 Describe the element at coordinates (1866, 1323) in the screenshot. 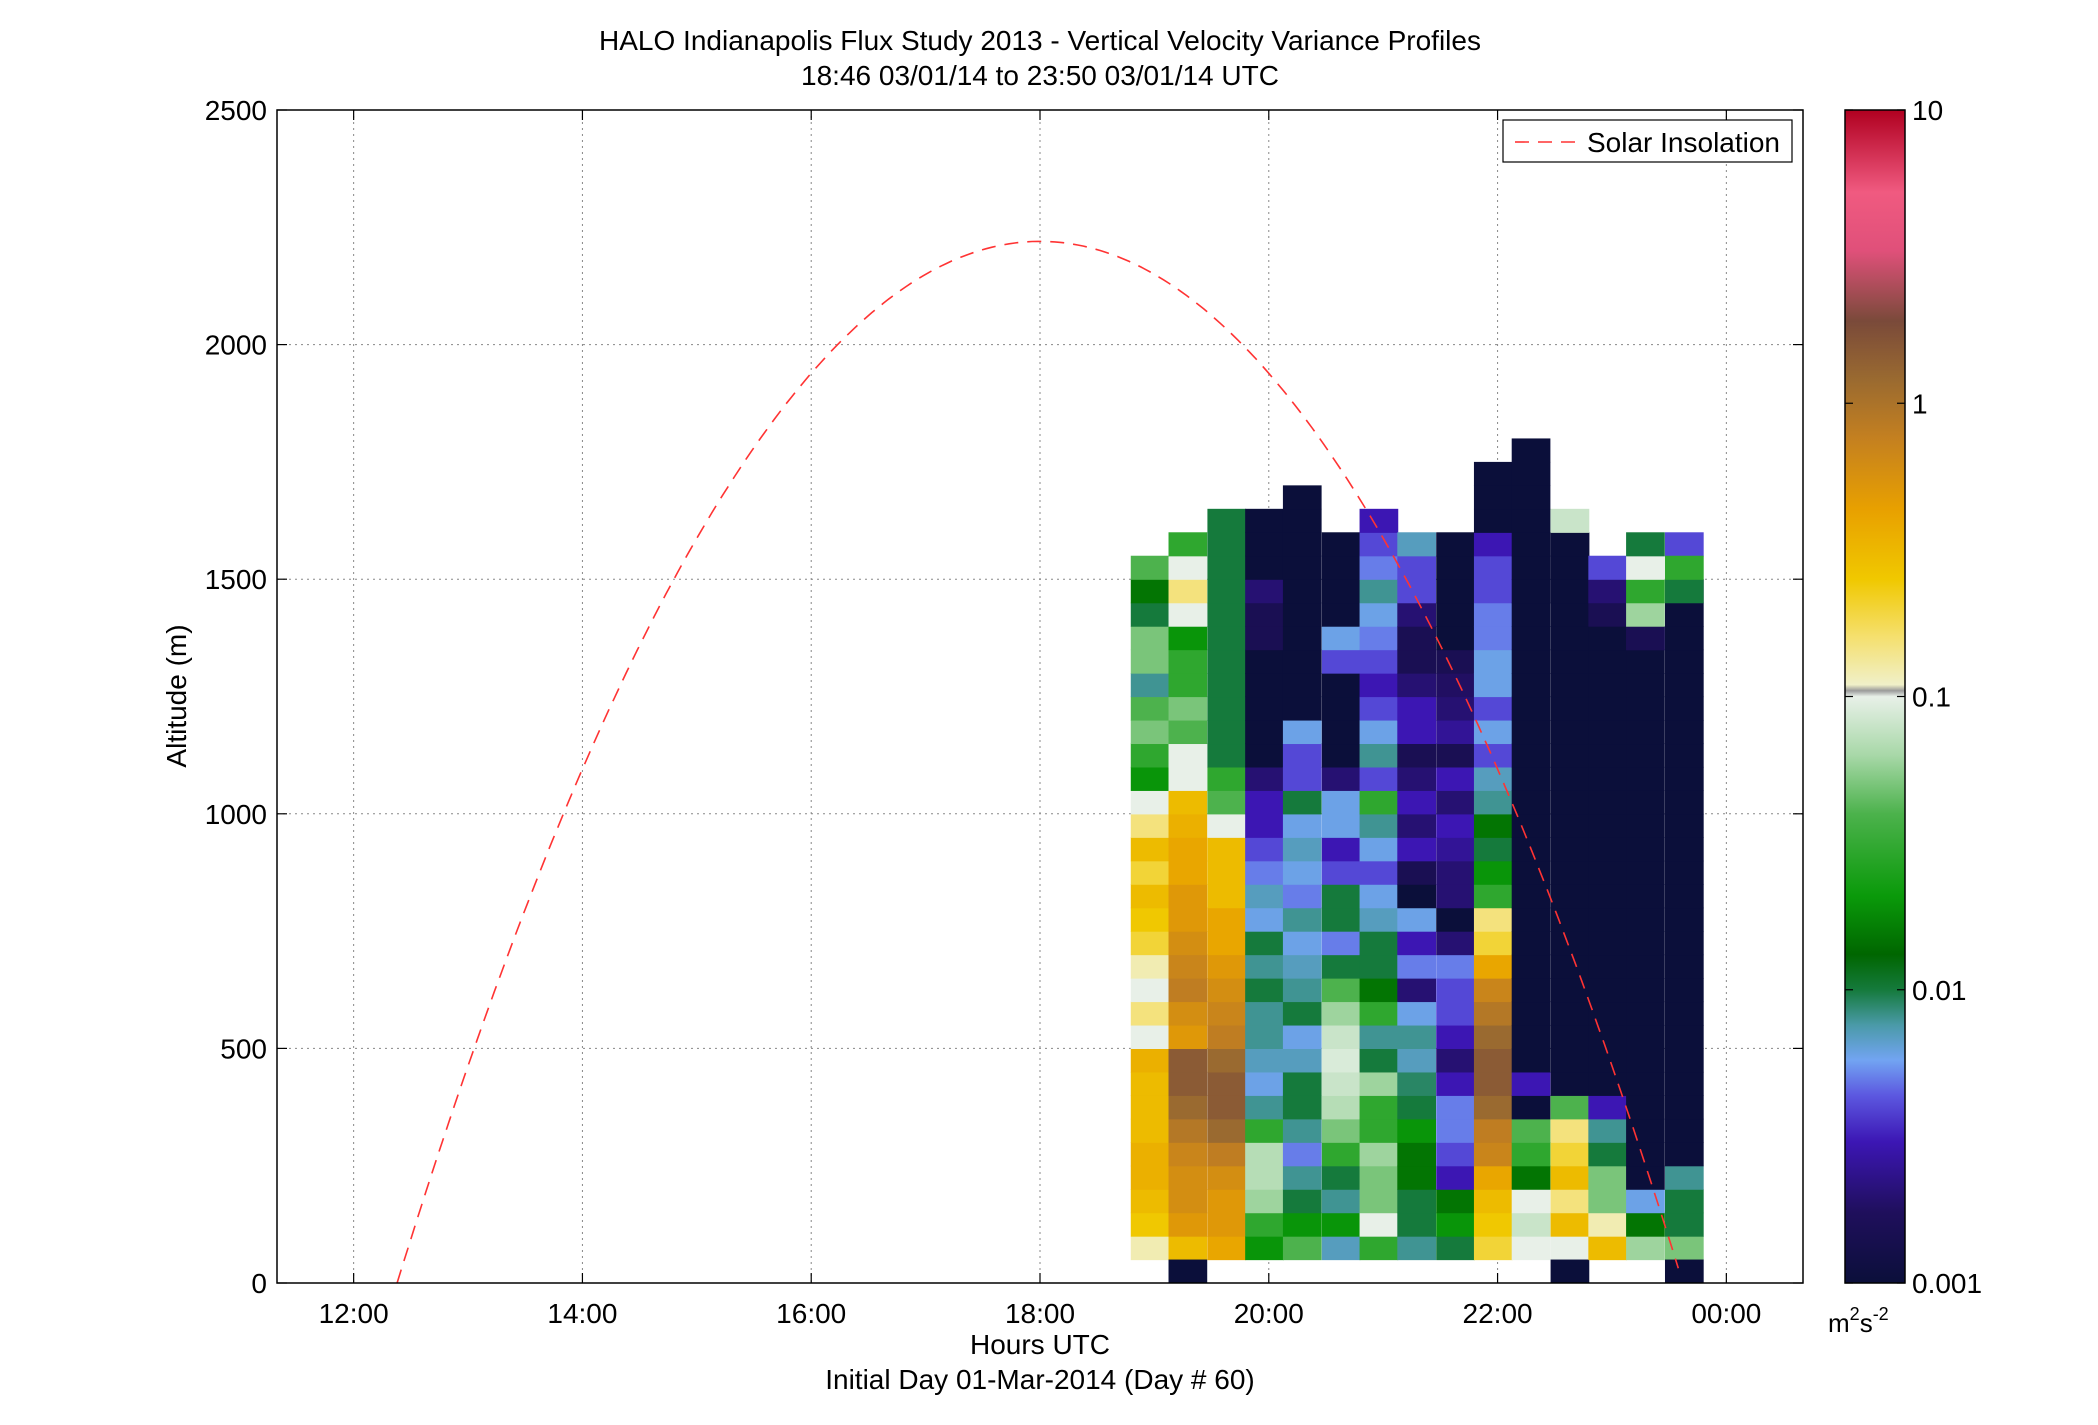

I see `colorbar-unit-mid: s` at that location.